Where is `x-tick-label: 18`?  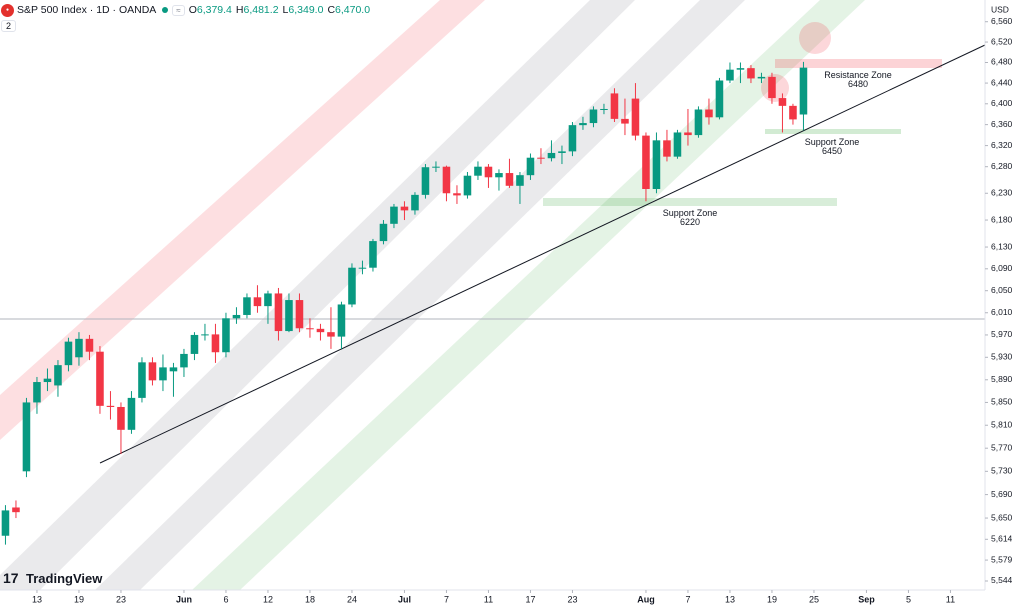 x-tick-label: 18 is located at coordinates (310, 599).